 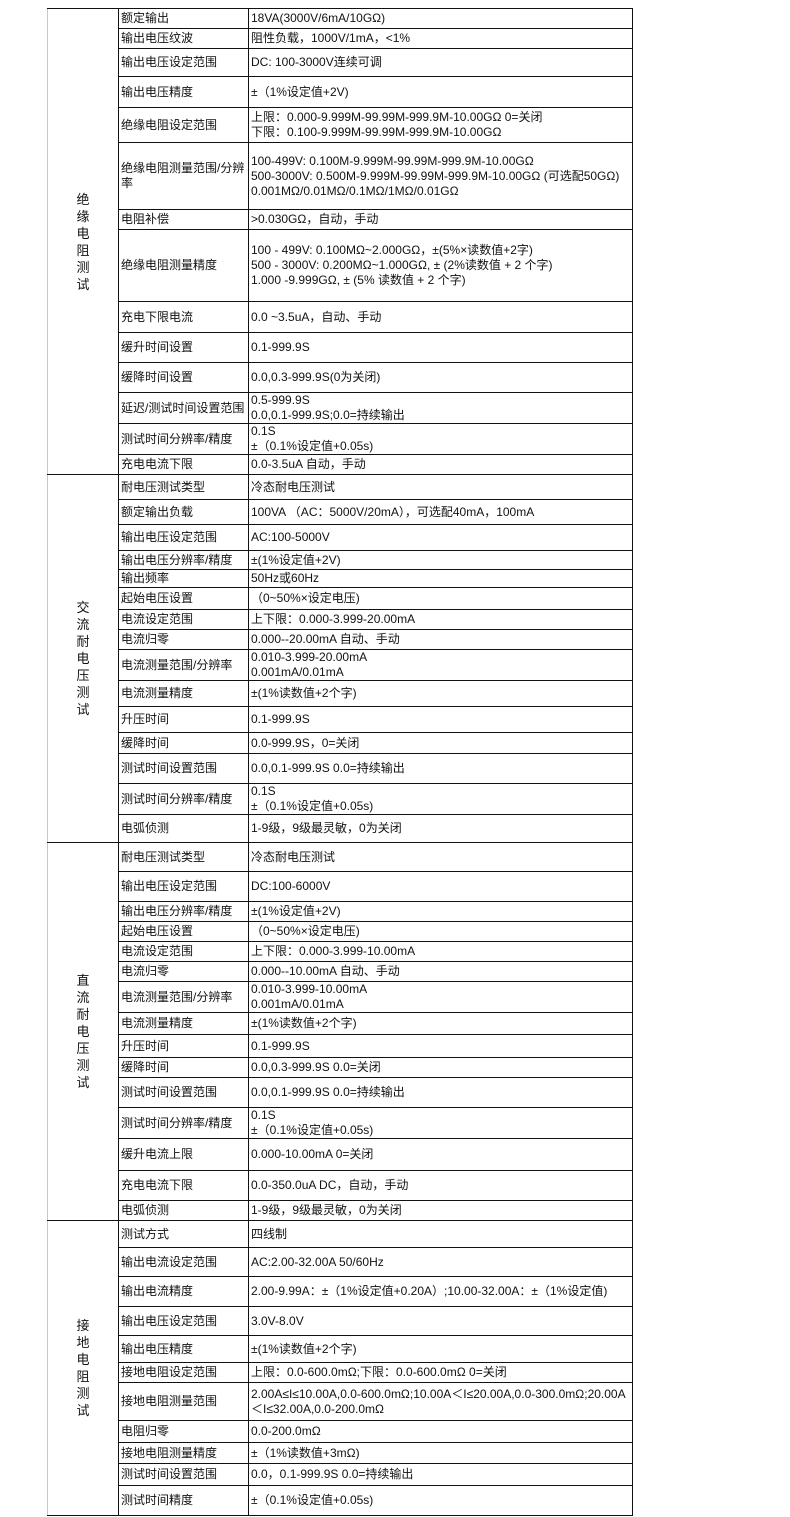 What do you see at coordinates (440, 92) in the screenshot?
I see `param-value: ±（1%设定值+2V)` at bounding box center [440, 92].